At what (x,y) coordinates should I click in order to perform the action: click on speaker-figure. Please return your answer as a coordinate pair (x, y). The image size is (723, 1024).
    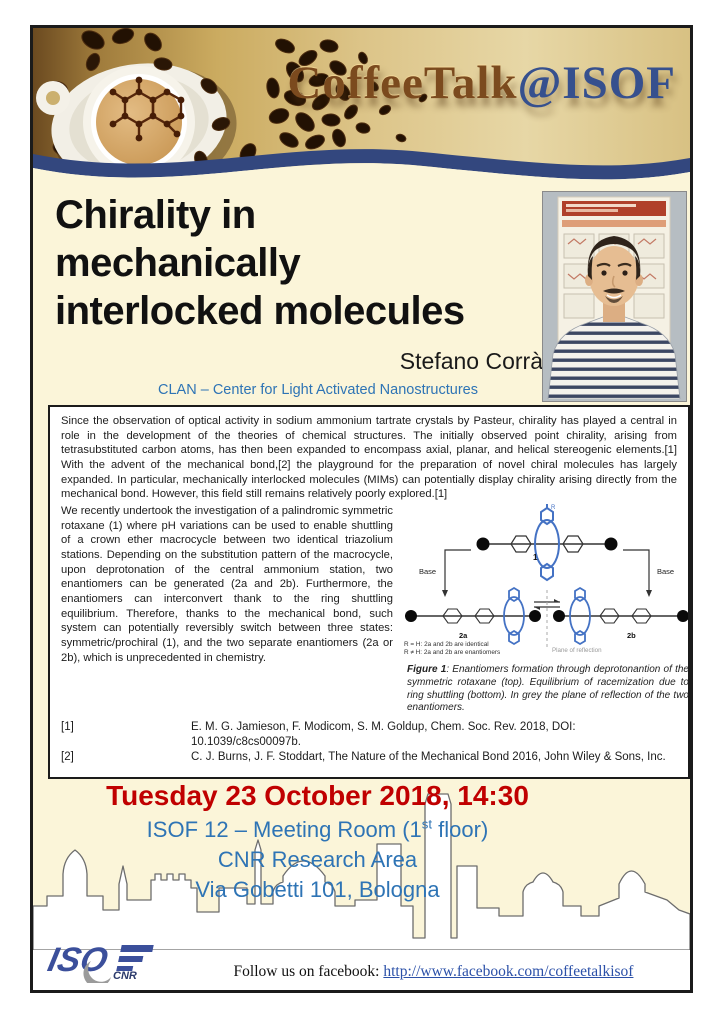
    Looking at the image, I should click on (614, 318).